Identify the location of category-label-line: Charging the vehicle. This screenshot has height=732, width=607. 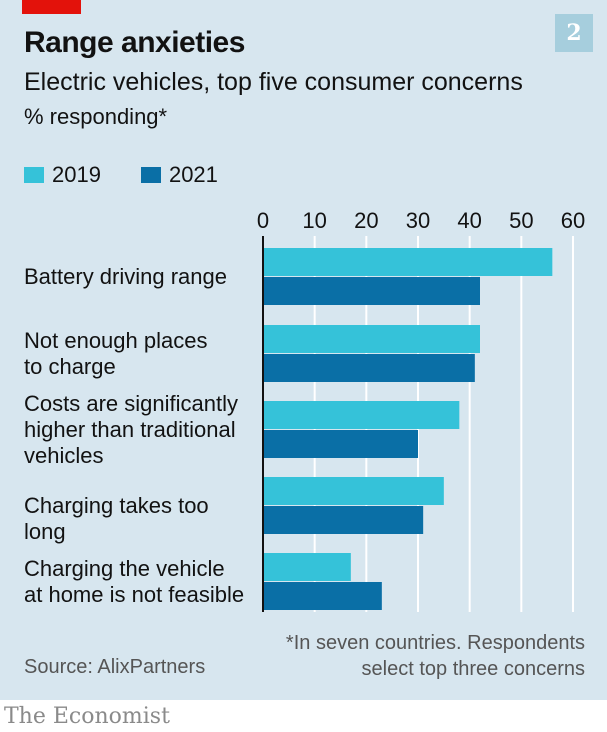
(124, 568).